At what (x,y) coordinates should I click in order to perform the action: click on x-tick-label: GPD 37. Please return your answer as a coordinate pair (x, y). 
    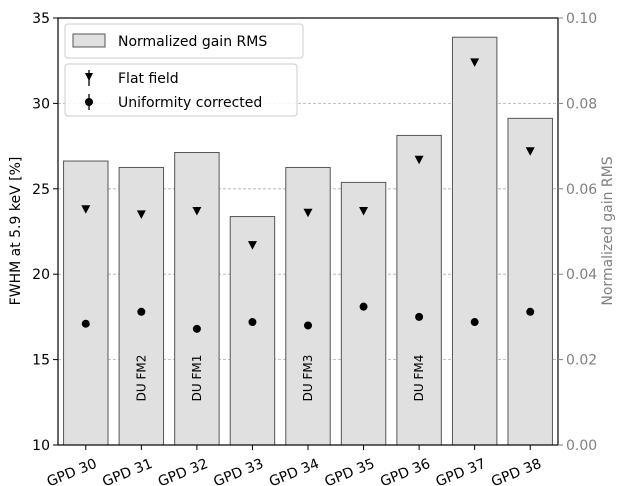
    Looking at the image, I should click on (461, 471).